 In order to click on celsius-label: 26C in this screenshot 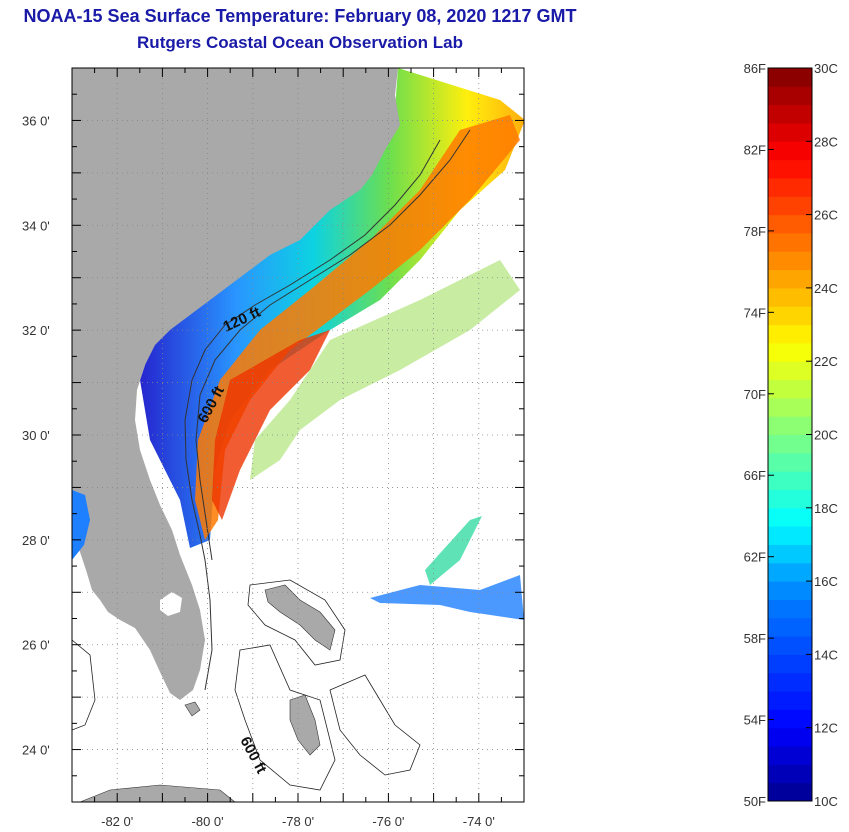, I will do `click(826, 215)`.